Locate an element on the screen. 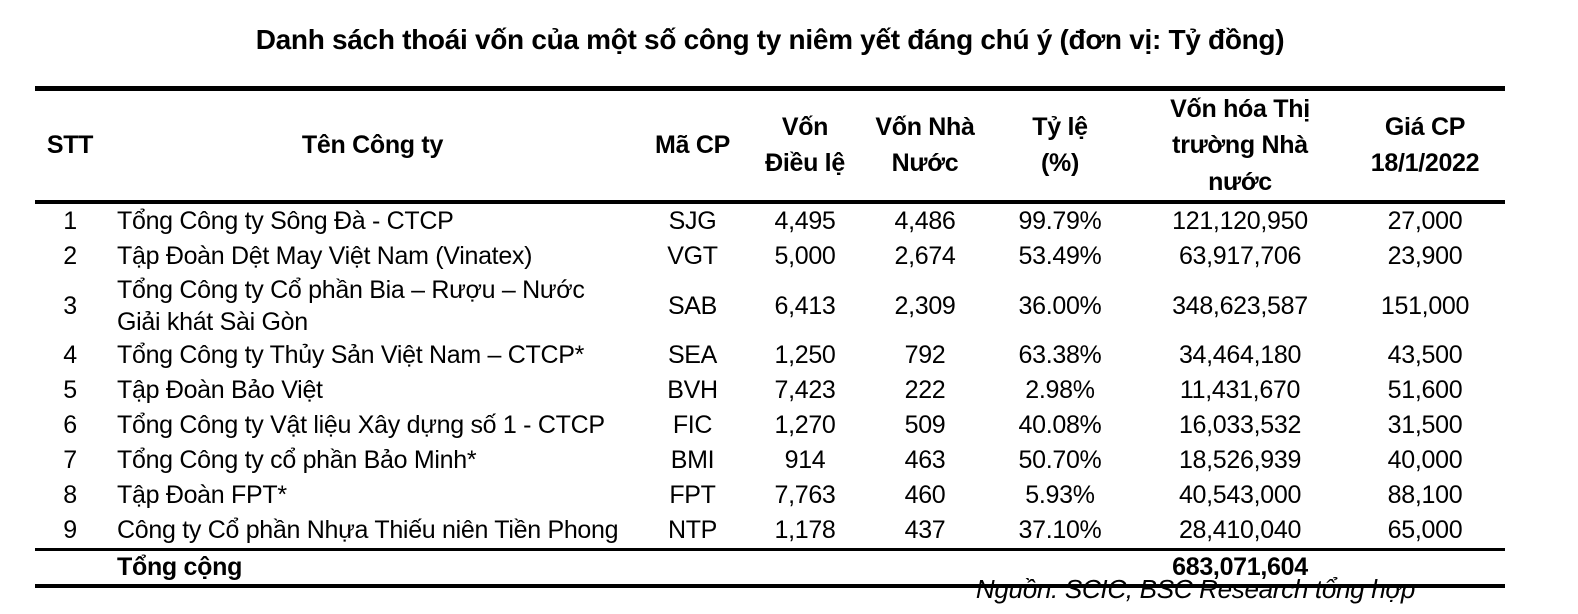 The height and width of the screenshot is (614, 1578). cell-state-market-cap: 34,464,180 is located at coordinates (1240, 355).